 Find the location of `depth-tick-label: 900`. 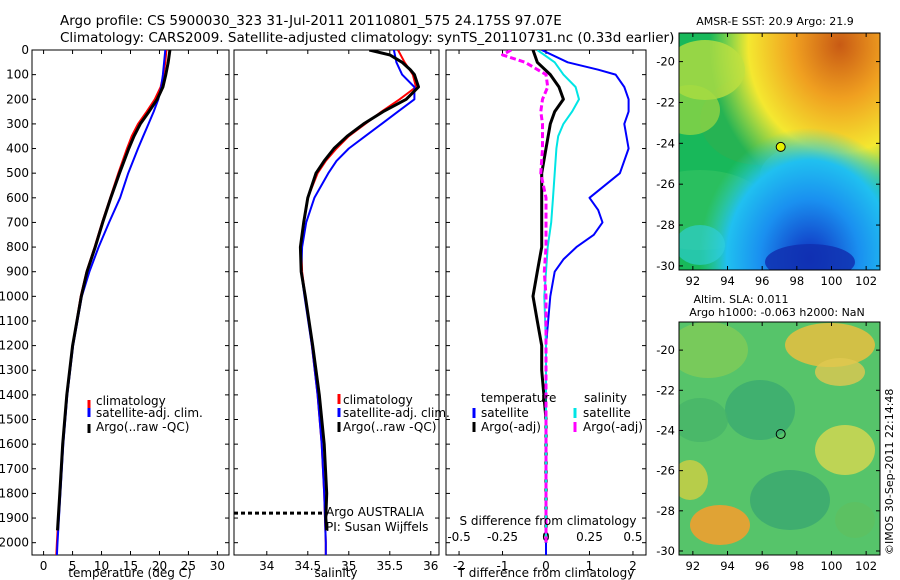

depth-tick-label: 900 is located at coordinates (17, 272).